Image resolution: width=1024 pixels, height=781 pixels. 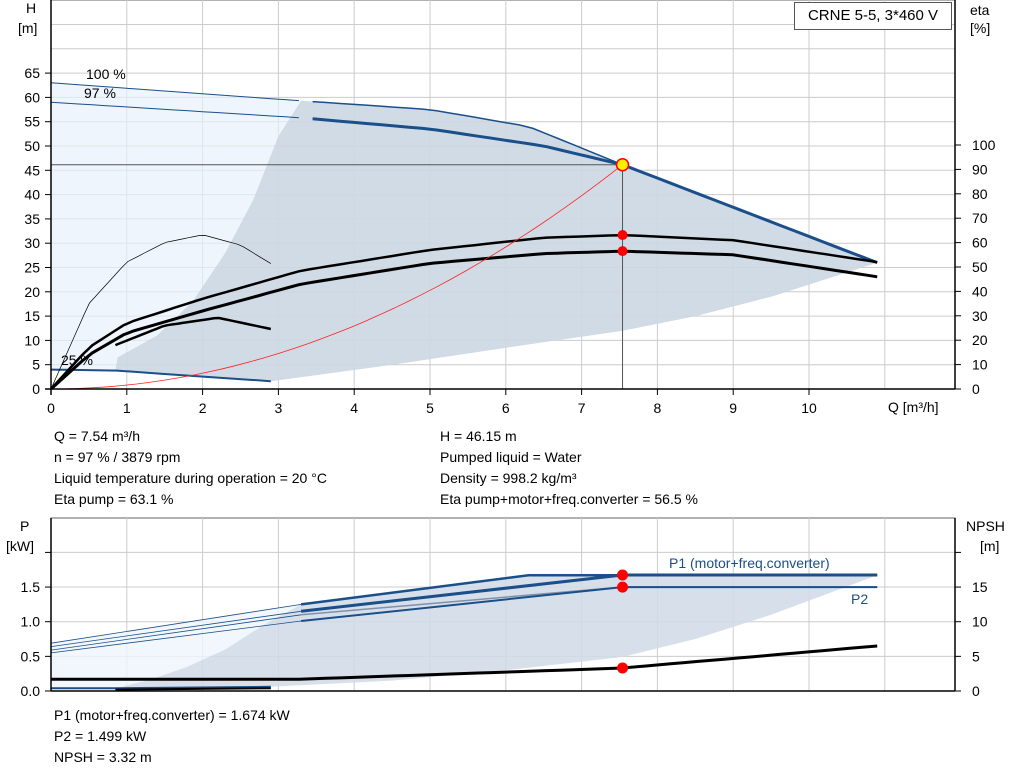 I want to click on p1-max-curve-thin, so click(x=176, y=624).